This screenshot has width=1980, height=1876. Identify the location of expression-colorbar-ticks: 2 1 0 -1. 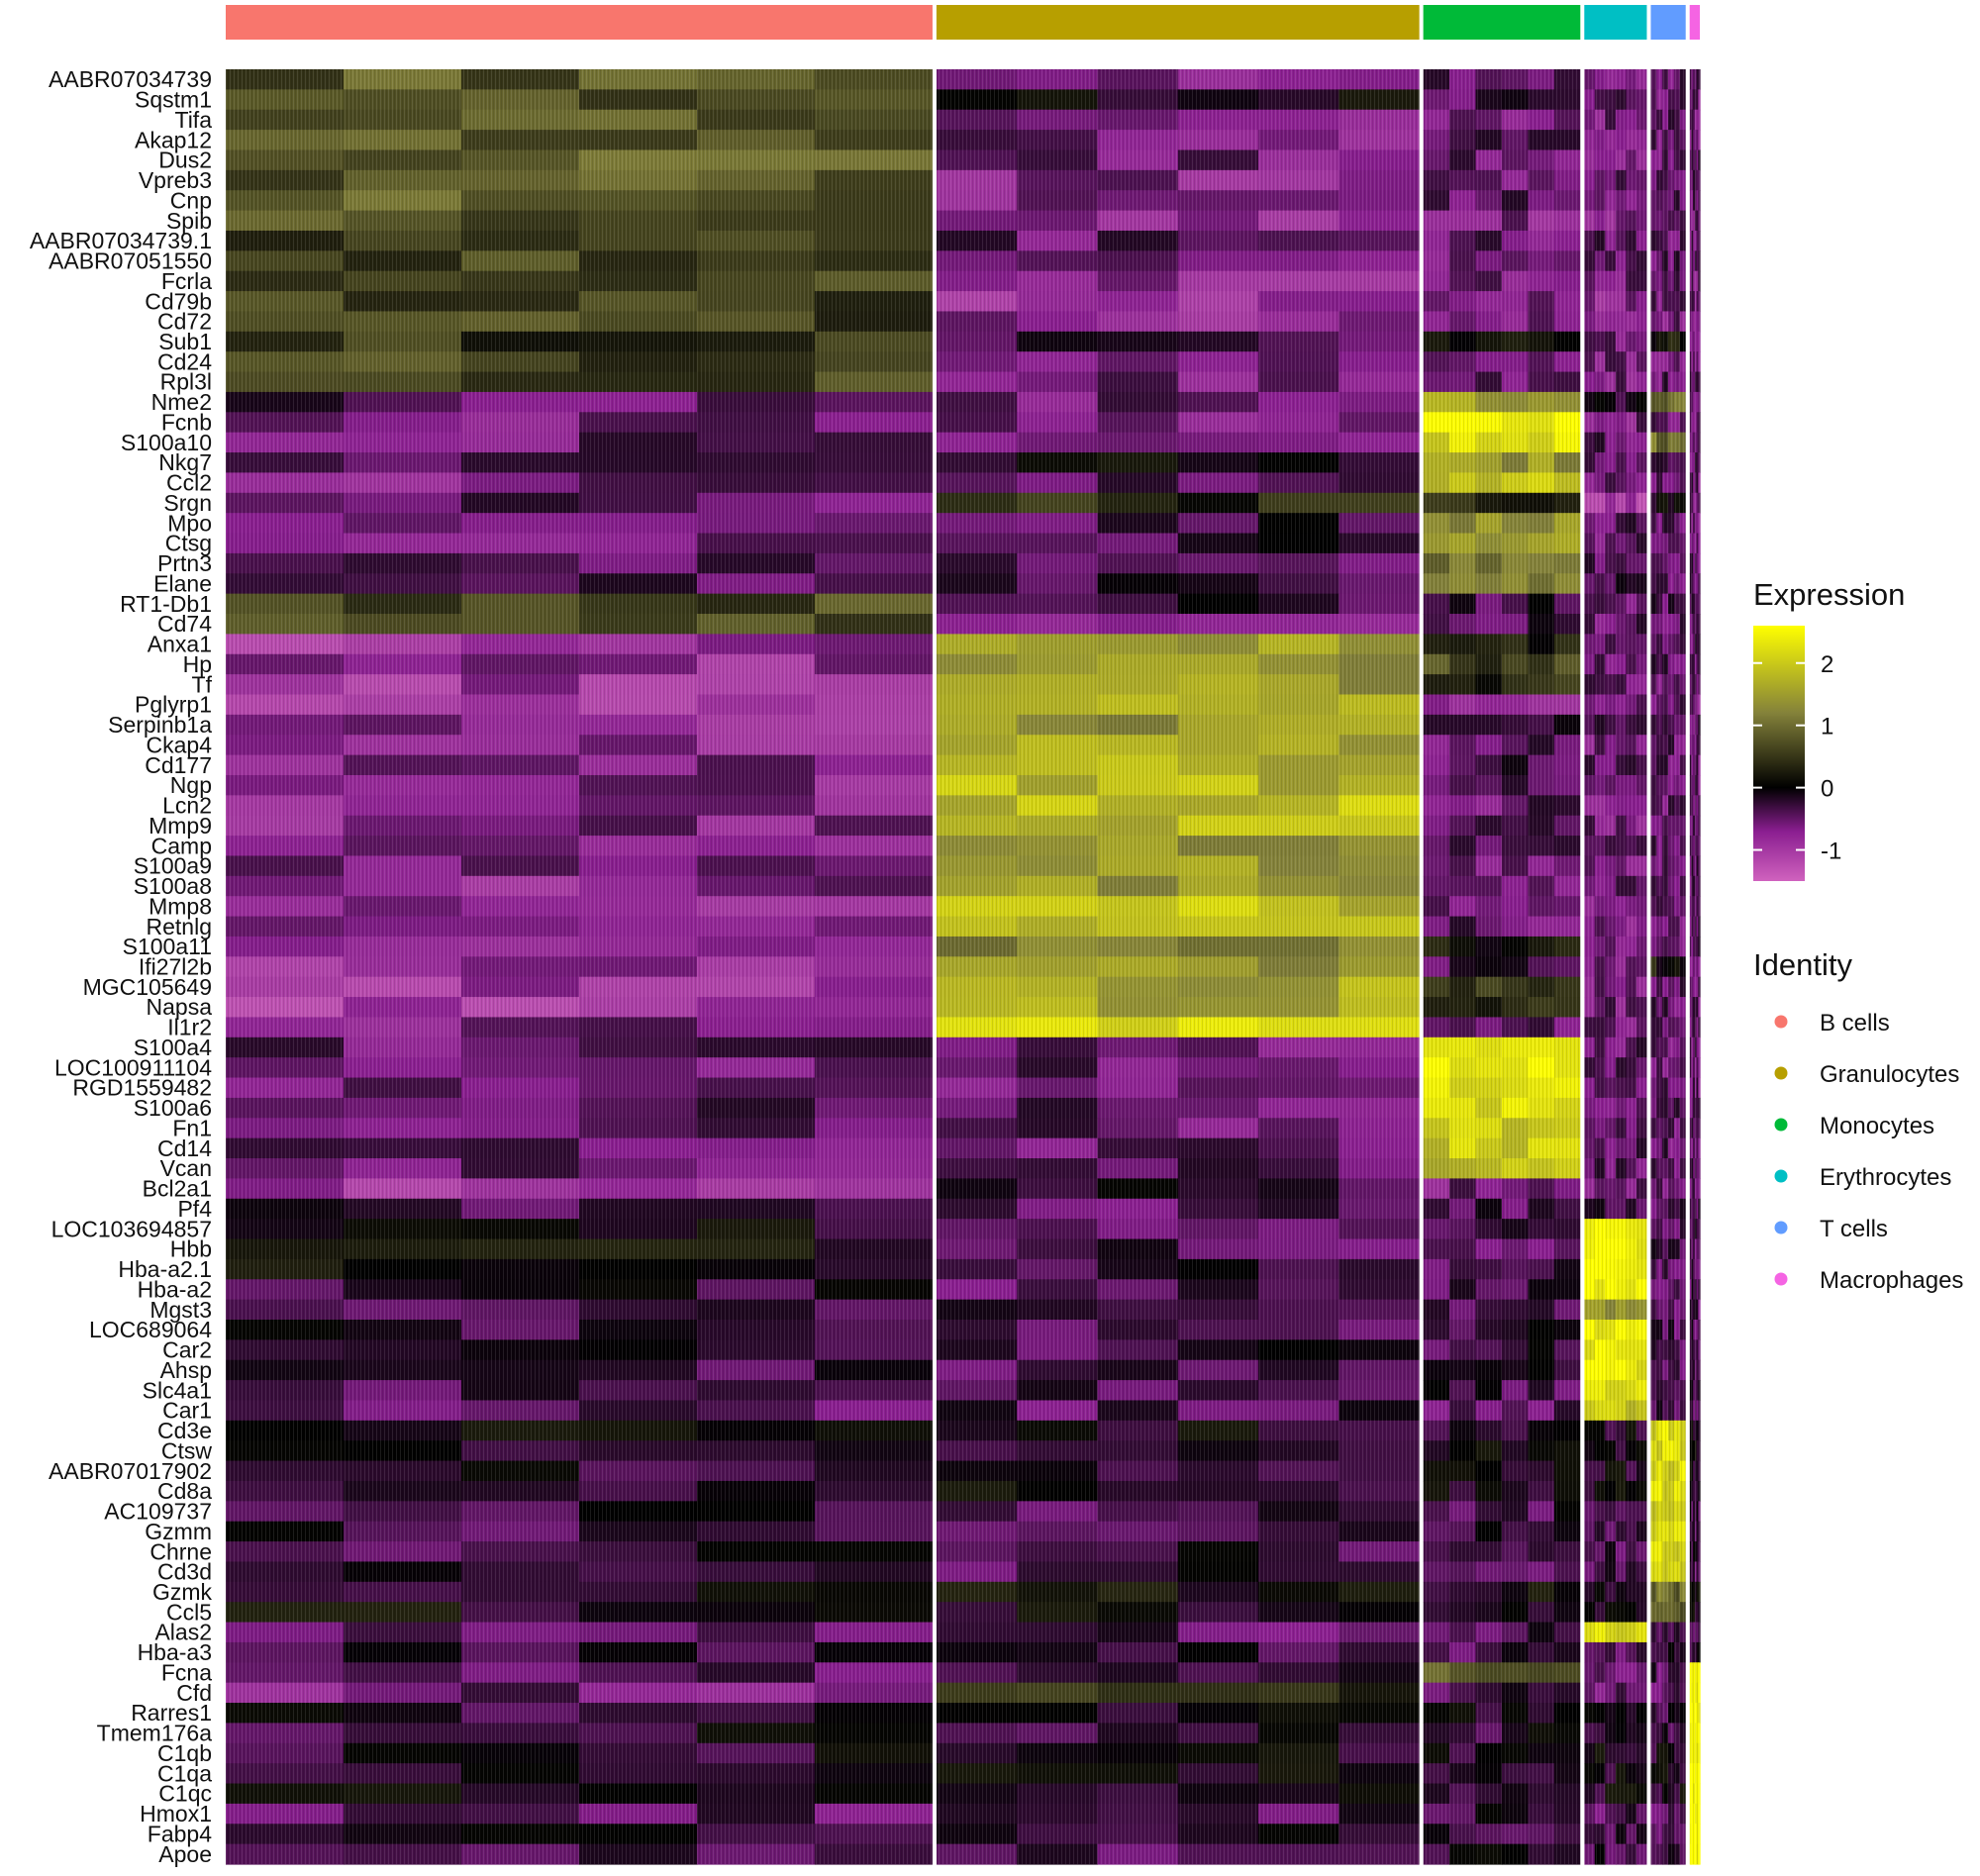
(1797, 758).